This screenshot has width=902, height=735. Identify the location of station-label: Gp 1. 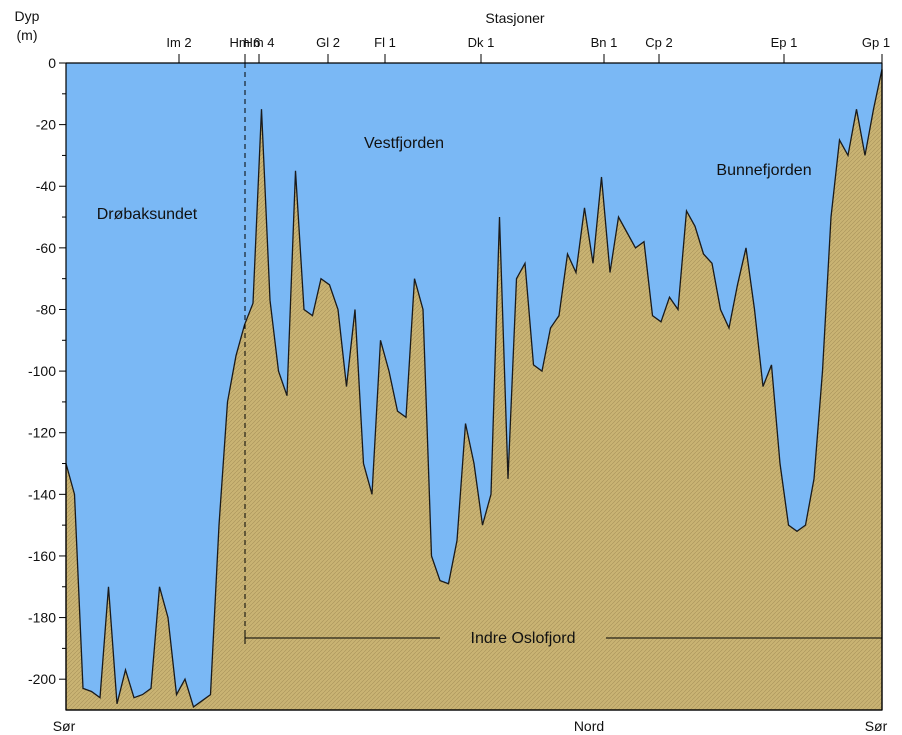
(876, 42).